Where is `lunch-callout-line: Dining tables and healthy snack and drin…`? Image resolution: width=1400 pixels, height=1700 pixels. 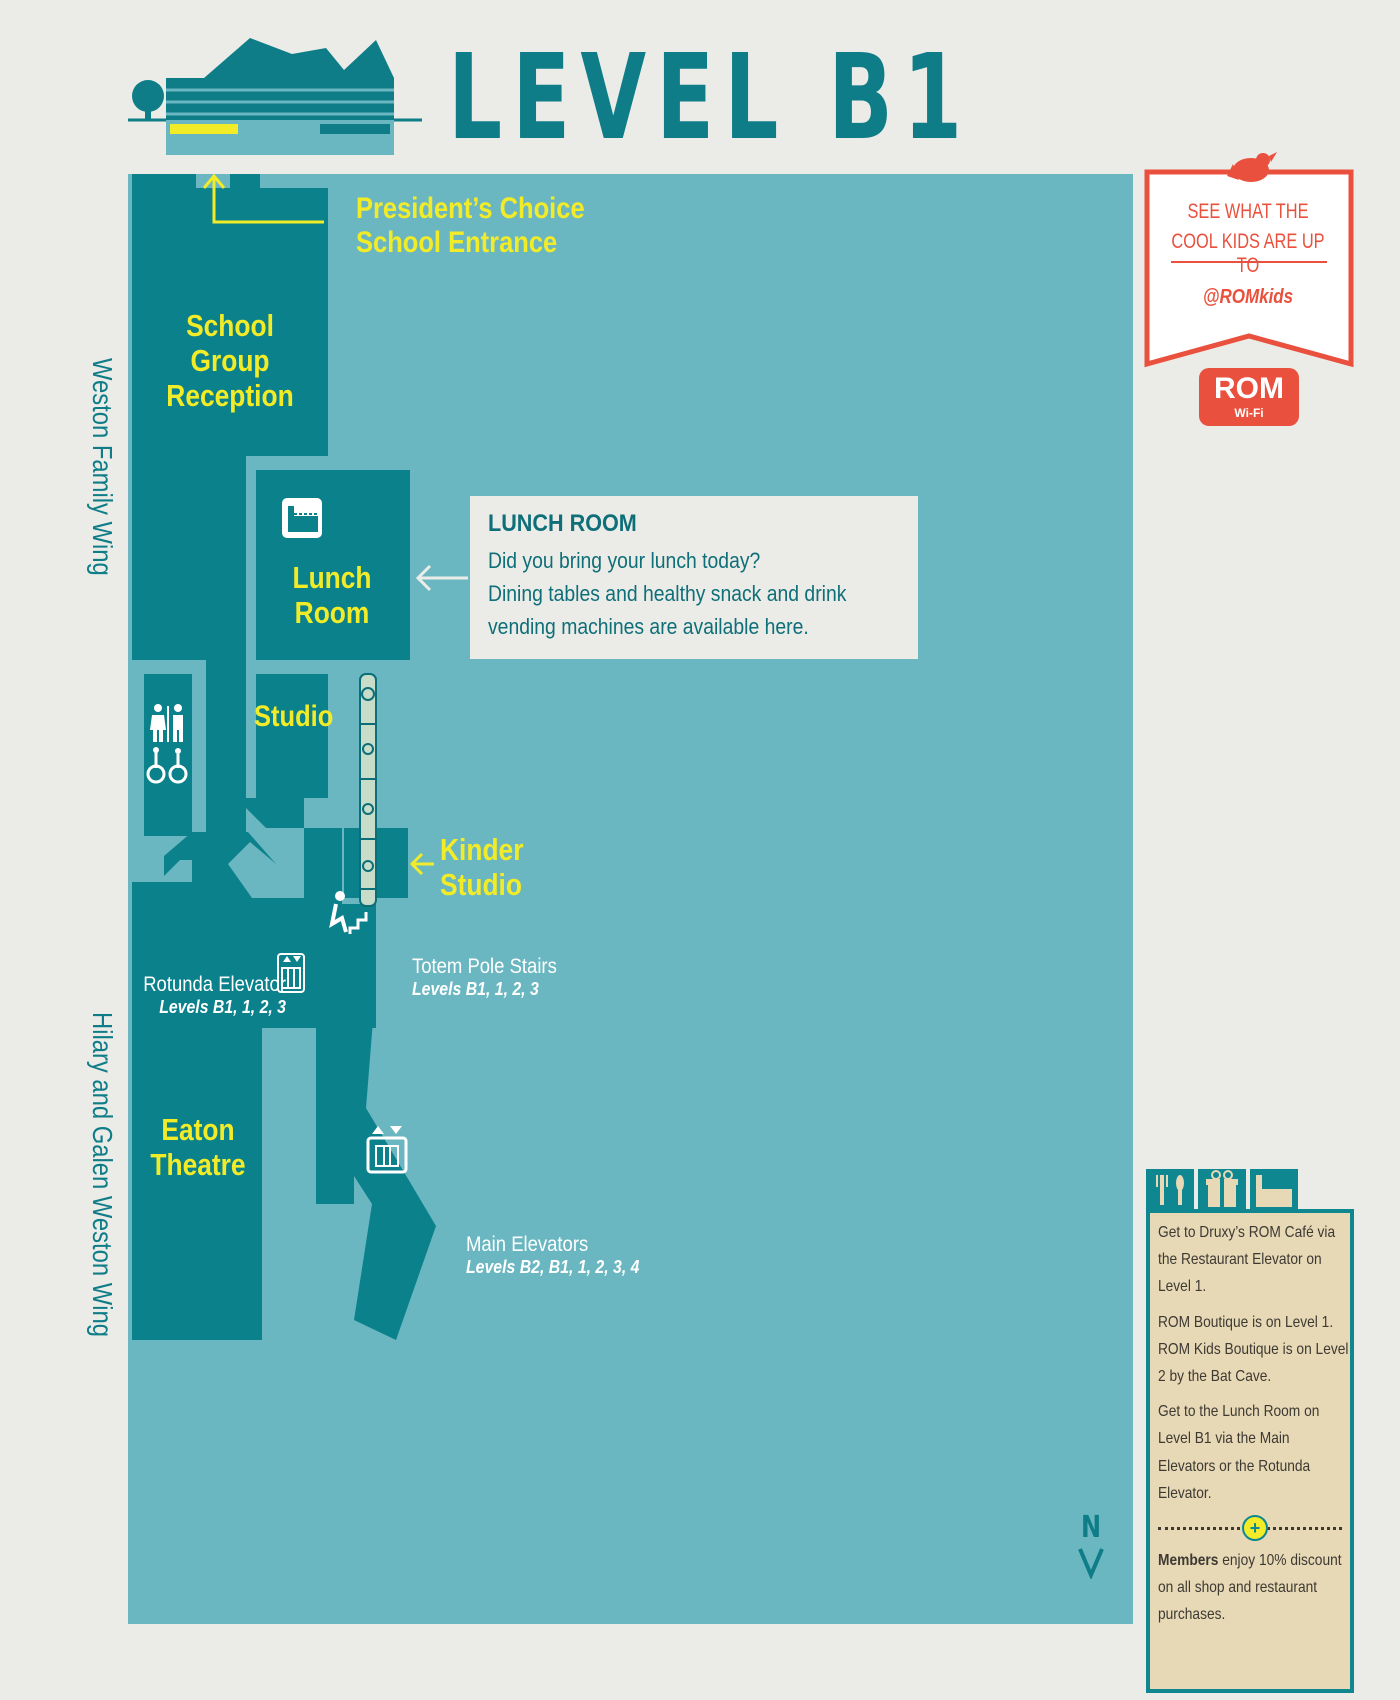
lunch-callout-line: Dining tables and healthy snack and drin… is located at coordinates (667, 593).